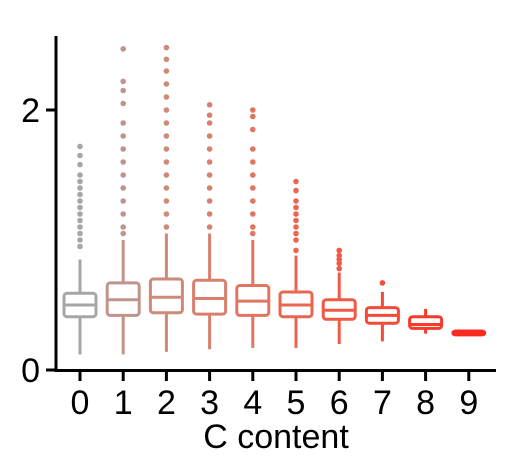 The image size is (531, 472). Describe the element at coordinates (339, 403) in the screenshot. I see `x-tick-label: 6` at that location.